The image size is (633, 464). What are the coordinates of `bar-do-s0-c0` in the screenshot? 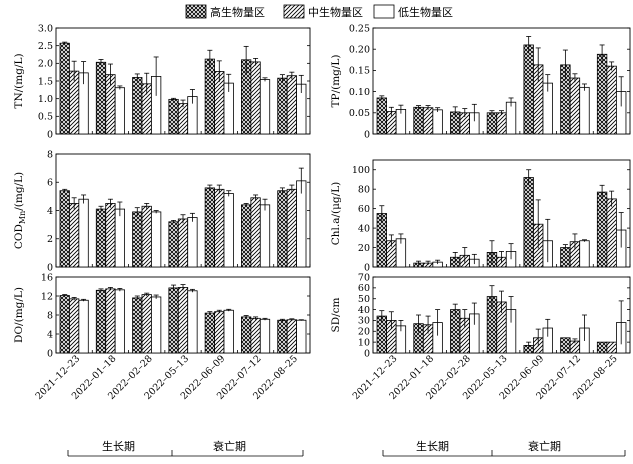 It's located at (64, 324).